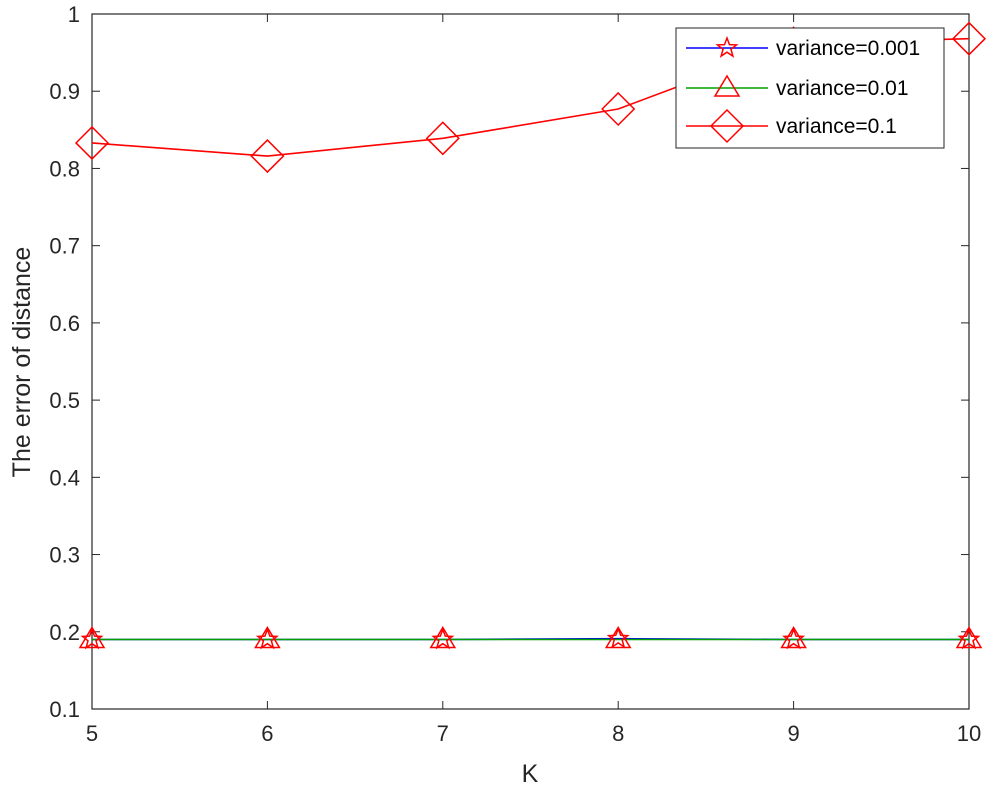  What do you see at coordinates (267, 733) in the screenshot?
I see `x-tick-label: 6` at bounding box center [267, 733].